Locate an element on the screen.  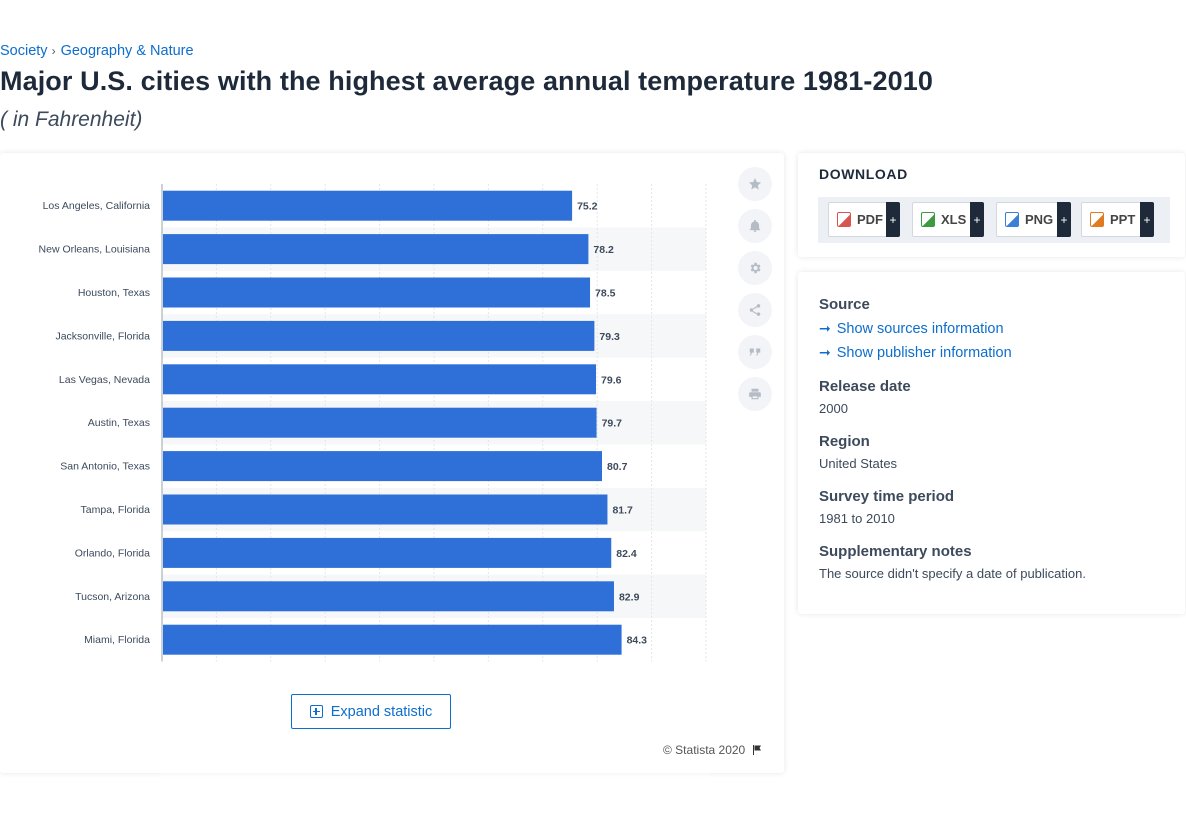
download-xls-label: XLS is located at coordinates (954, 219).